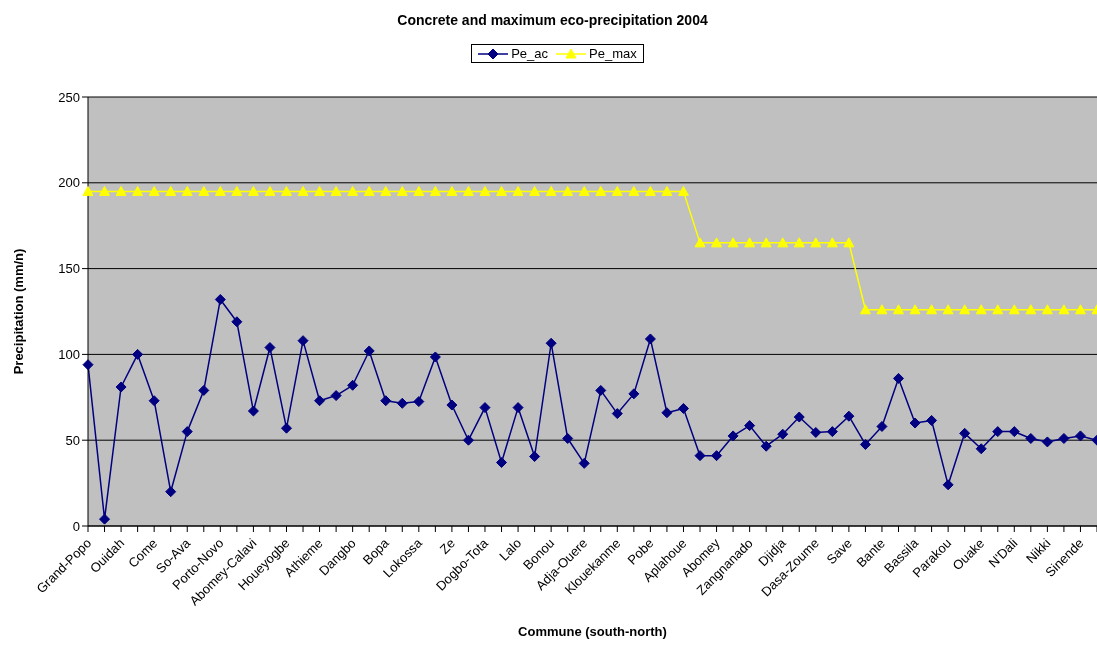  I want to click on y-tick-label: 50, so click(72, 440).